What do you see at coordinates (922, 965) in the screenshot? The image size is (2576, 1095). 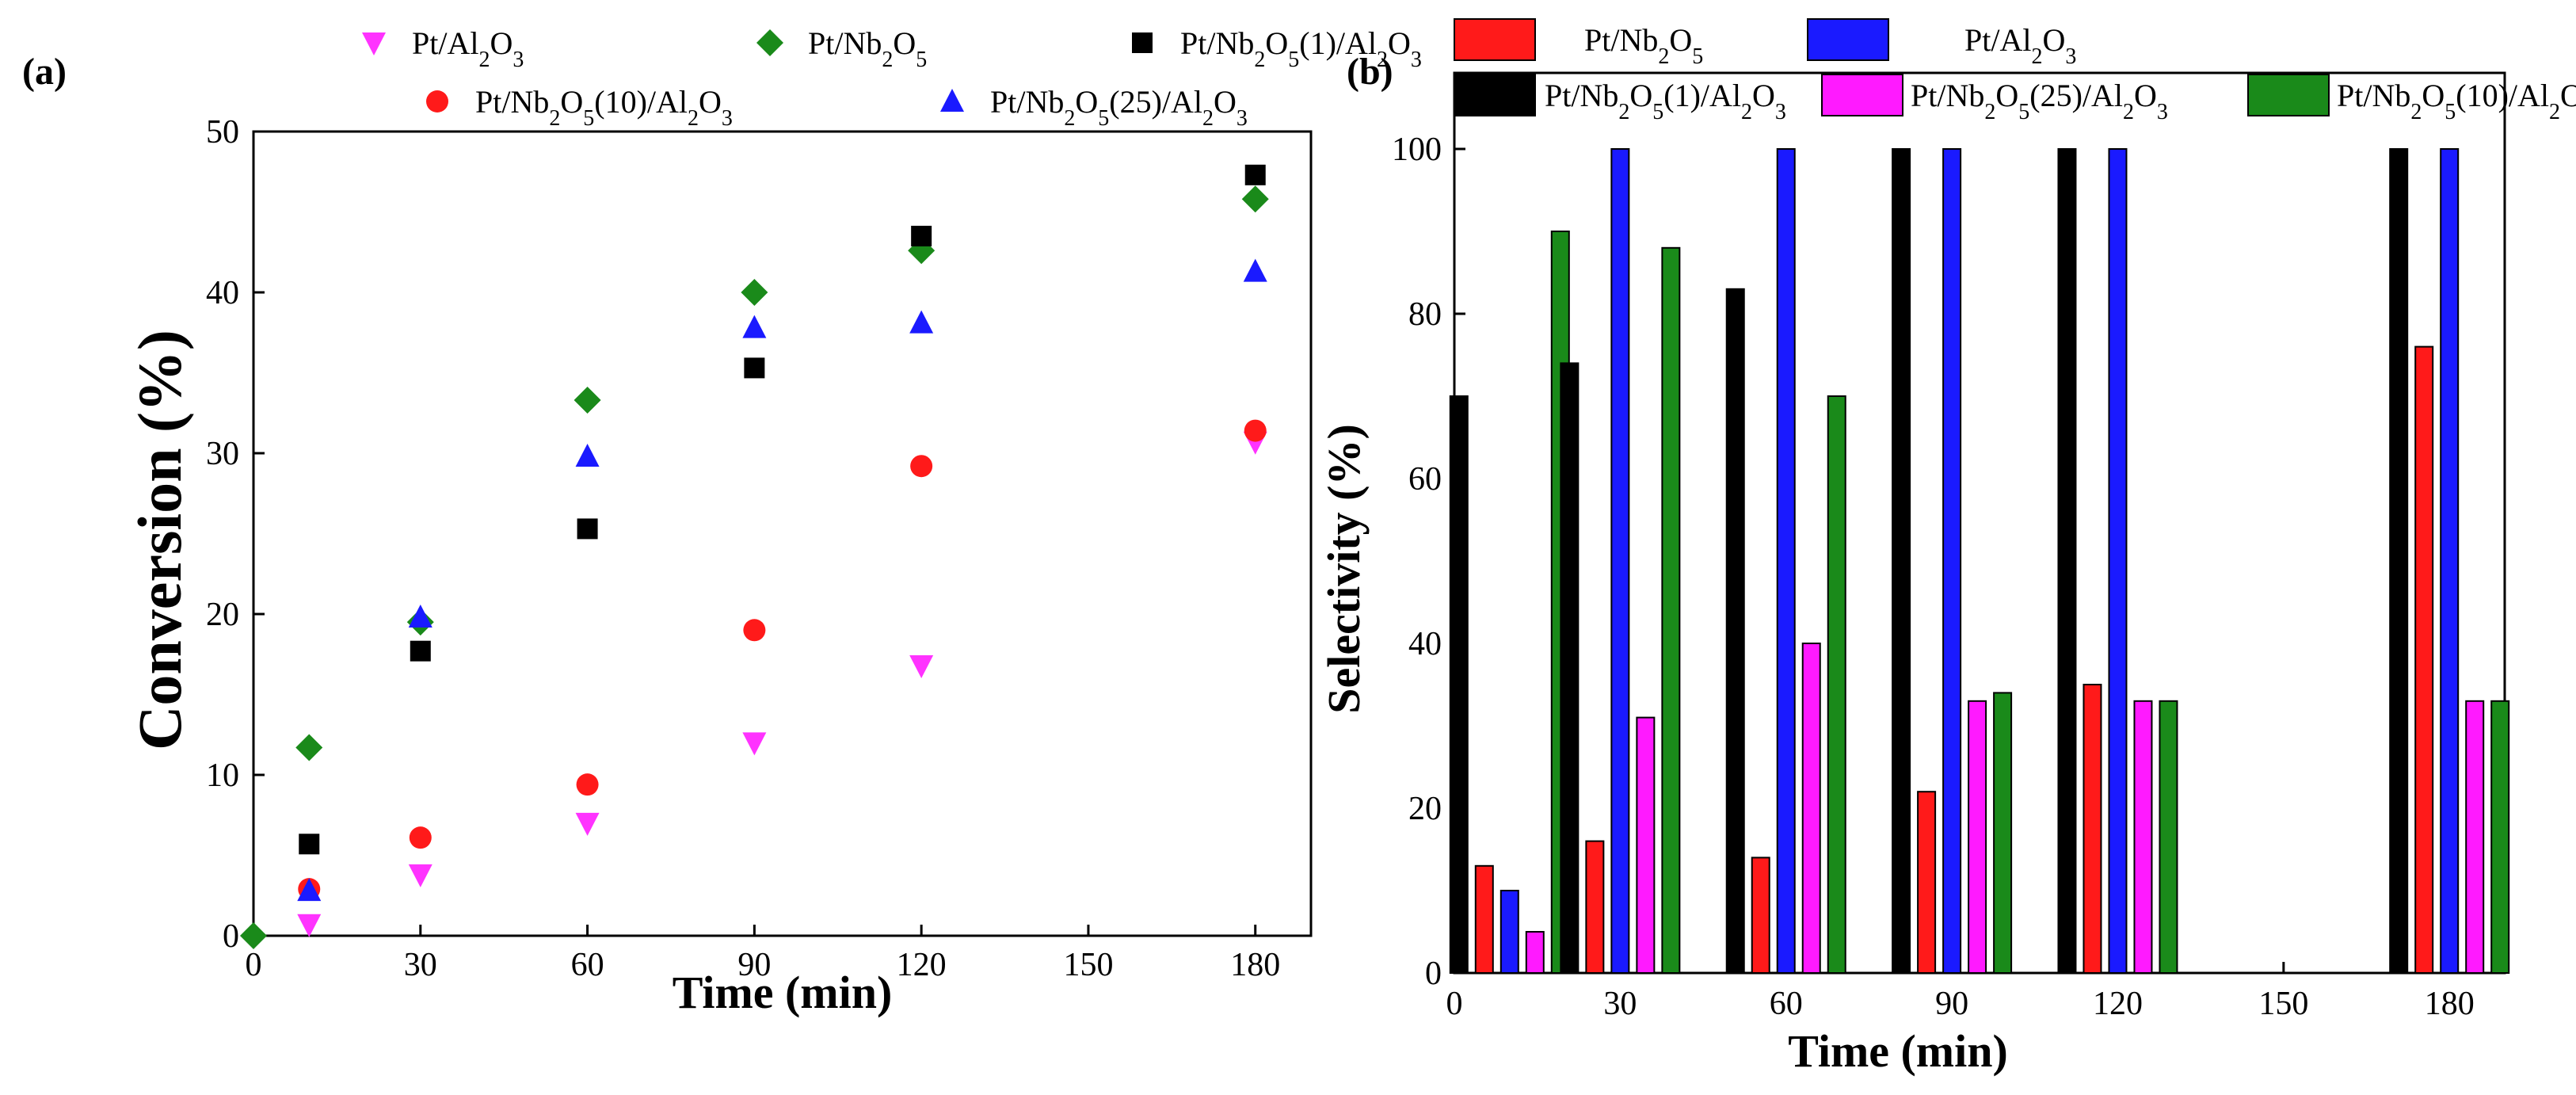 I see `x-tick-label: 120` at bounding box center [922, 965].